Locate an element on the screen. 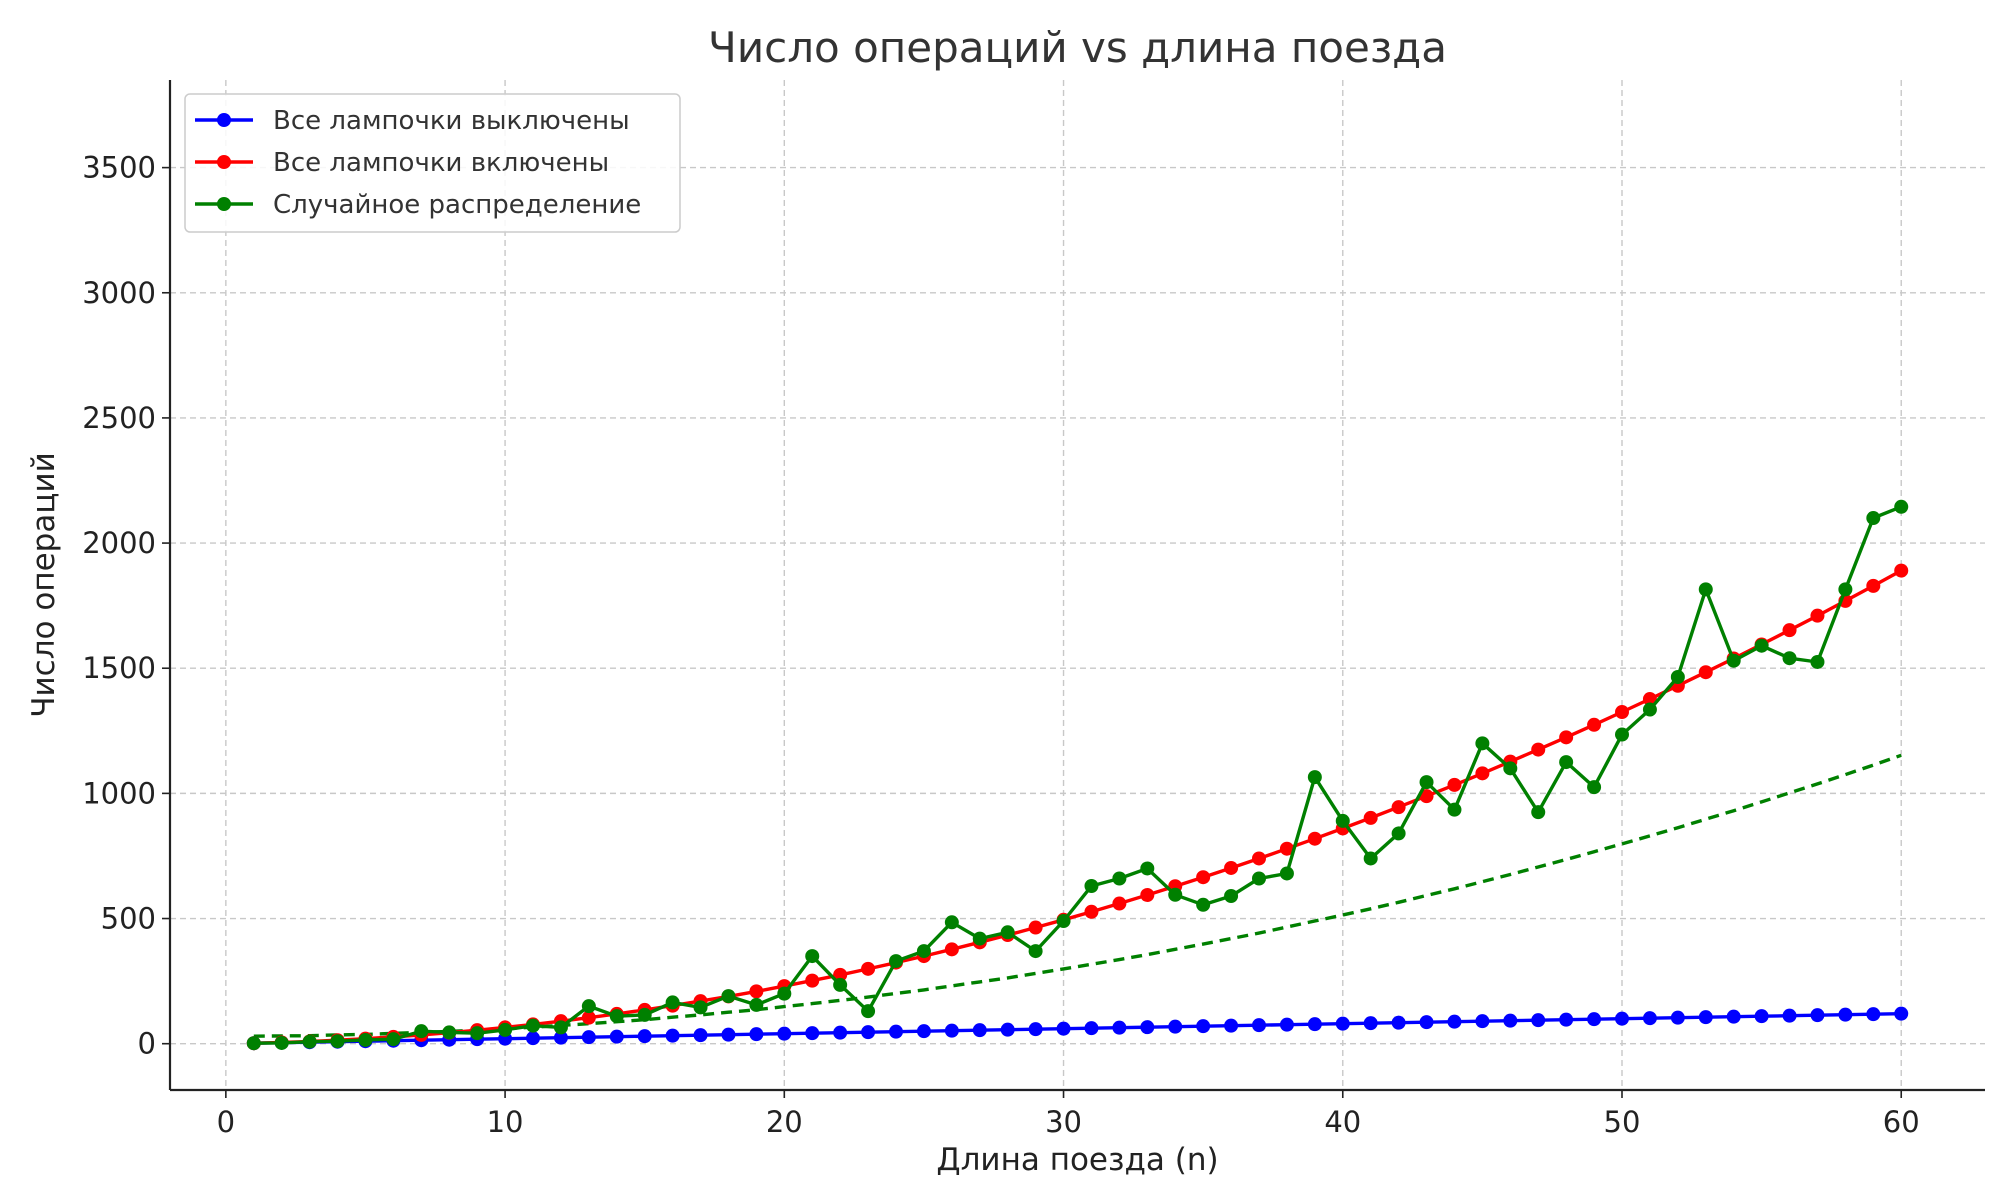 The image size is (2000, 1200). x-tick-label: 20 is located at coordinates (784, 1122).